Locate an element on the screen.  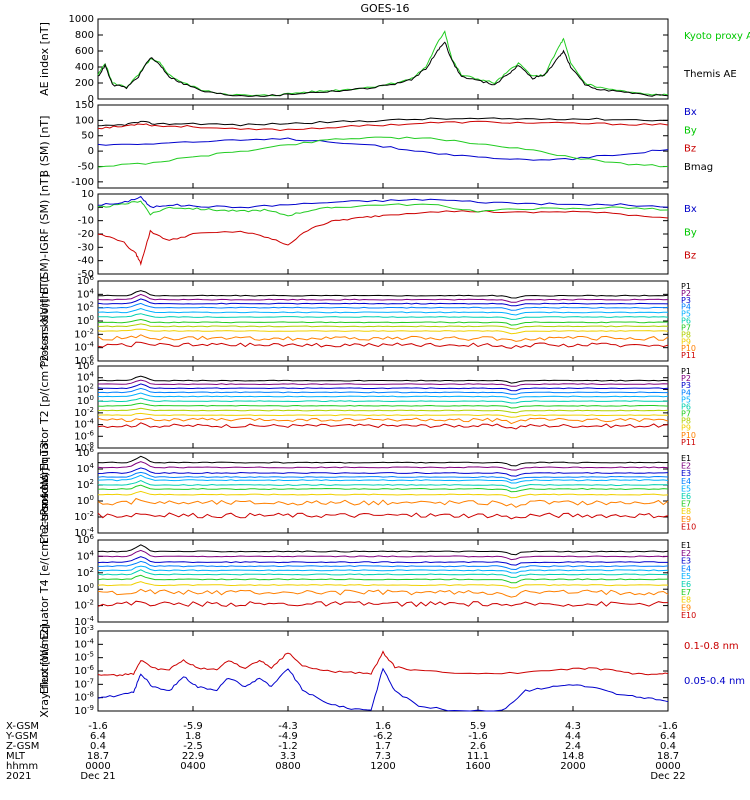
x-label-ygsm: -1.6 is located at coordinates (478, 736).